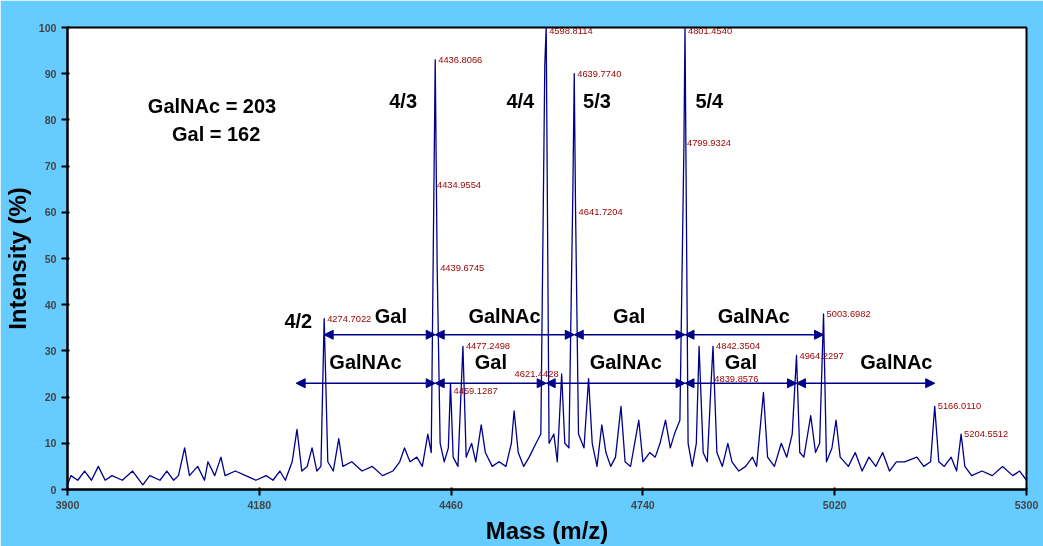  I want to click on y-tick-label: 60, so click(50, 212).